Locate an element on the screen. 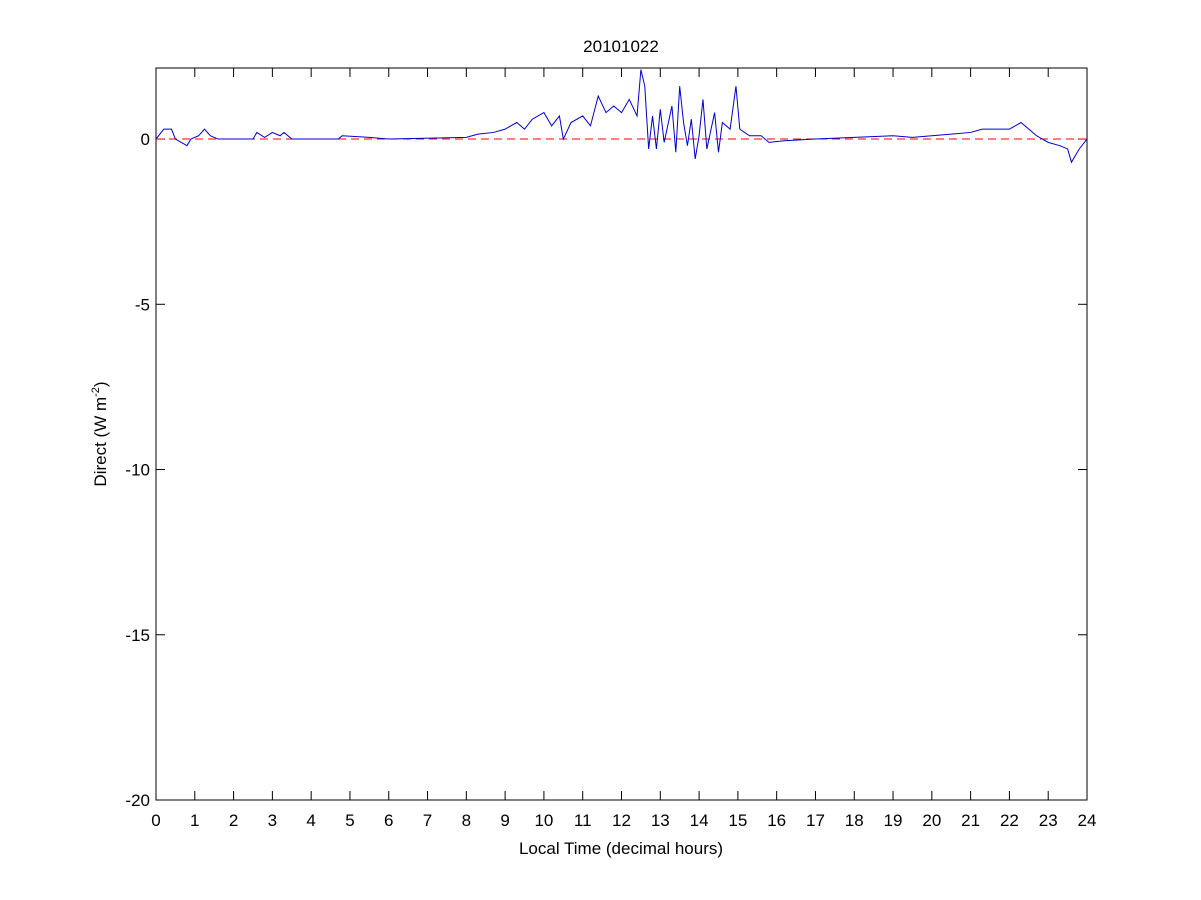 The image size is (1201, 900). x-tick-label: 10 is located at coordinates (543, 820).